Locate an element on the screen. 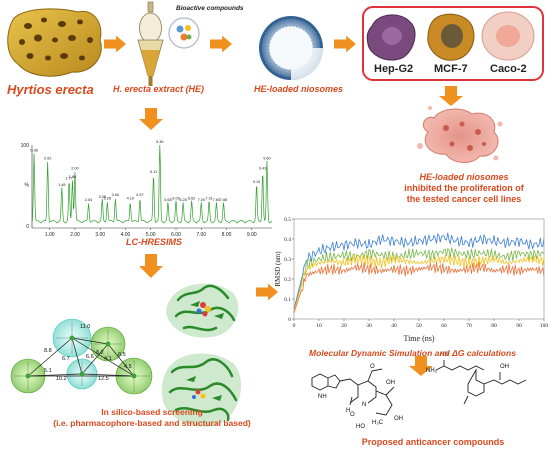  spectrum-peak-label: 2.54 is located at coordinates (88, 200).